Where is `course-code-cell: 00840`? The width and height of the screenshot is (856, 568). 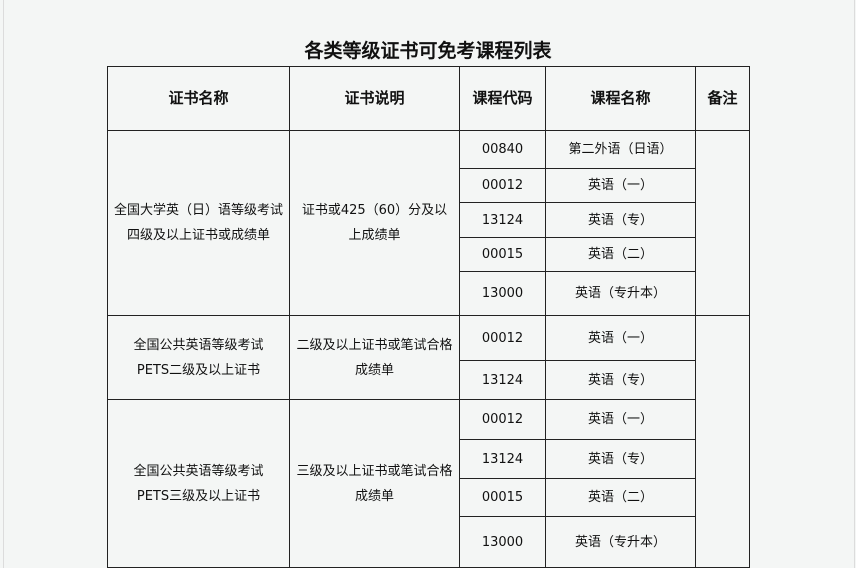 course-code-cell: 00840 is located at coordinates (502, 149).